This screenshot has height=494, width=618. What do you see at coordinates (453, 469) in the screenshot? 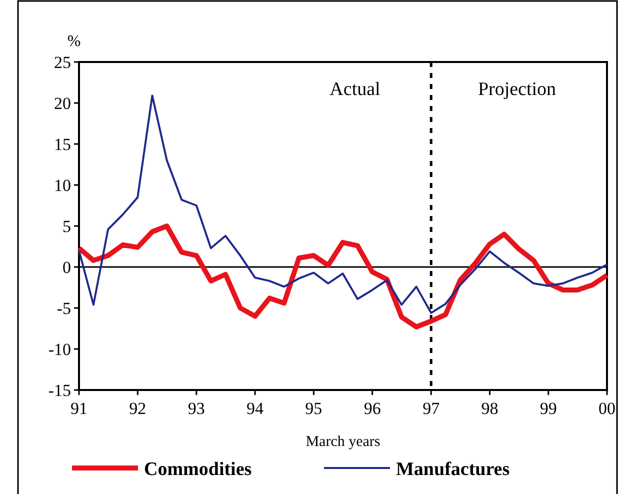
I see `legend-label: Manufactures` at bounding box center [453, 469].